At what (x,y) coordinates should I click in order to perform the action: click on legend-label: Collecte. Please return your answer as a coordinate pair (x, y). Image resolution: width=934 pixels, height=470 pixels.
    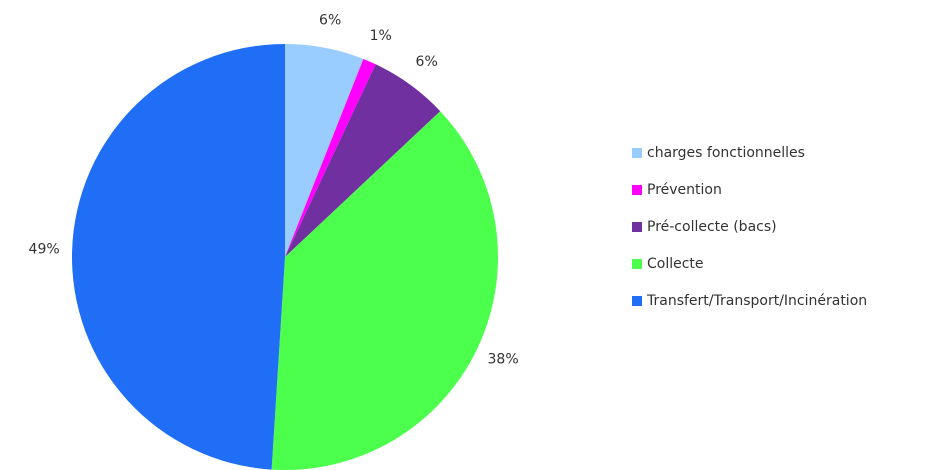
    Looking at the image, I should click on (675, 264).